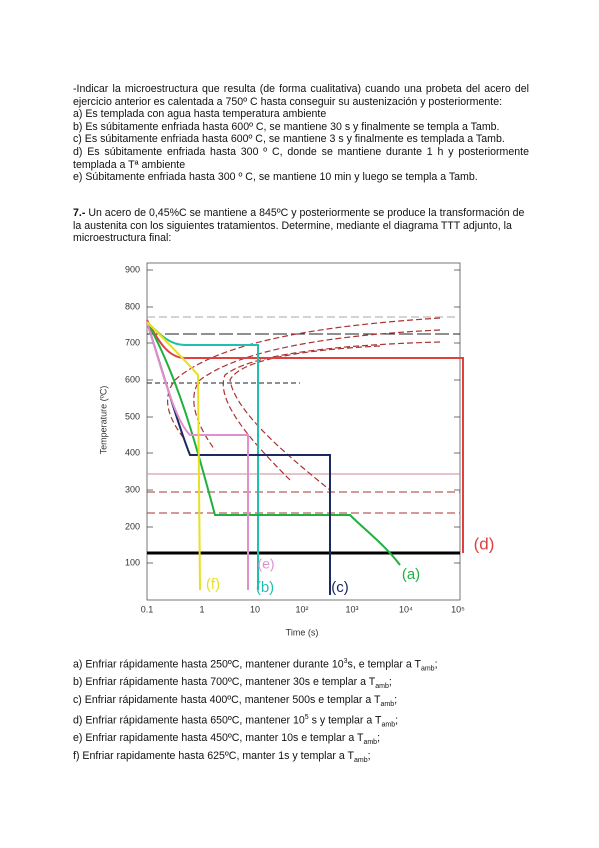 The width and height of the screenshot is (599, 848). Describe the element at coordinates (132, 562) in the screenshot. I see `y-tick-label: 100` at that location.